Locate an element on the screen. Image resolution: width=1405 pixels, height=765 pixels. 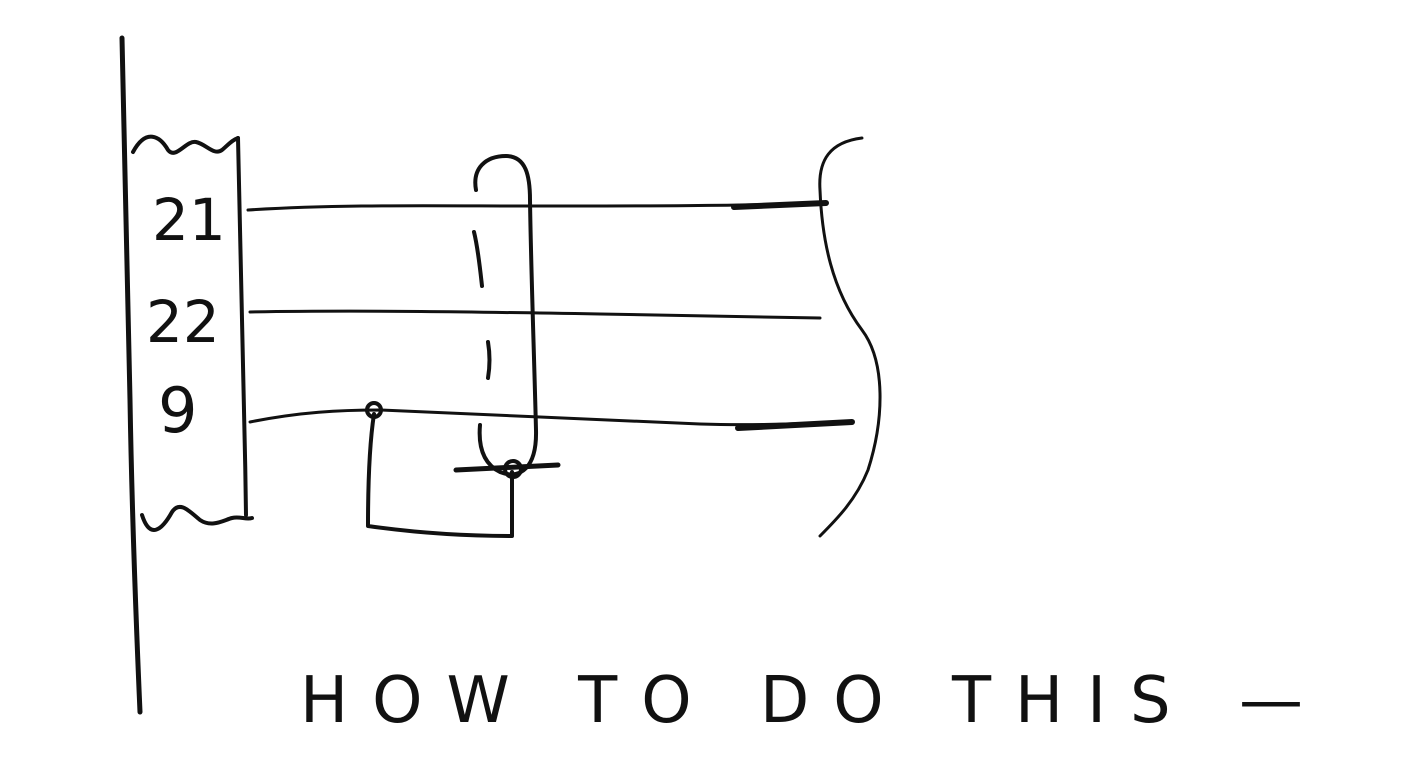
panel-wall-line is located at coordinates (131, 375).